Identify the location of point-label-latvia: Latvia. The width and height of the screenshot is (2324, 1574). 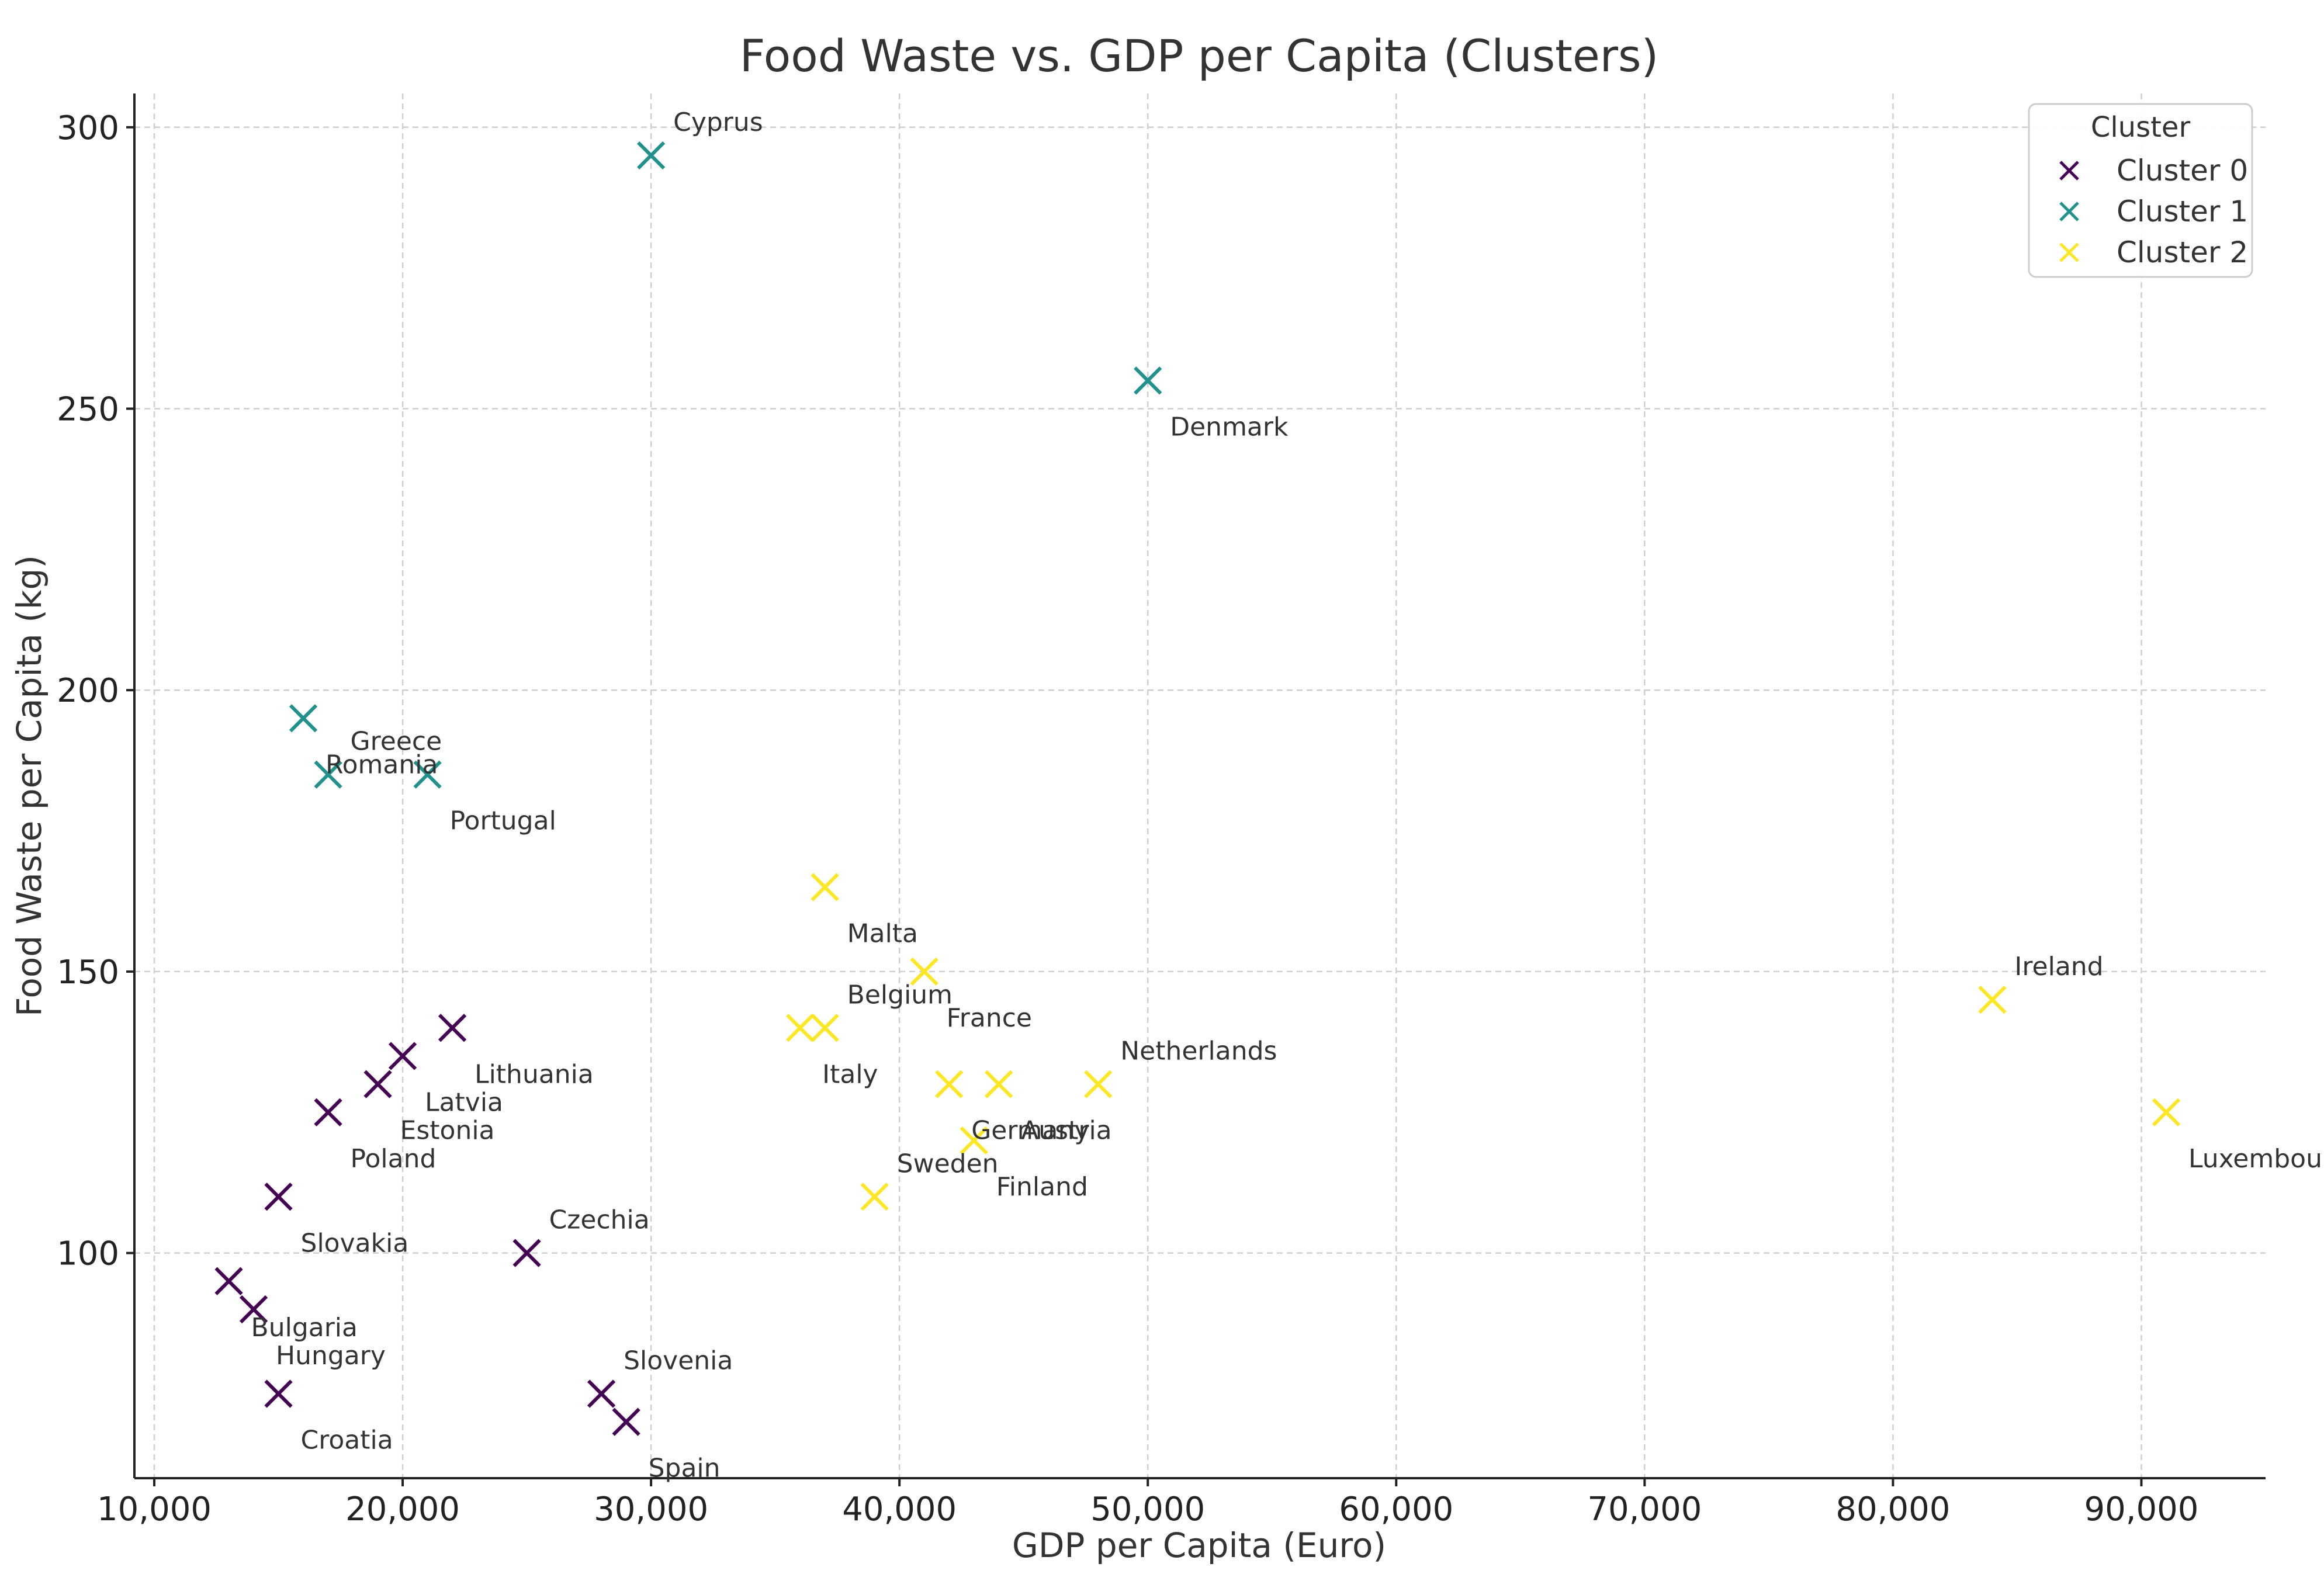
(464, 1102).